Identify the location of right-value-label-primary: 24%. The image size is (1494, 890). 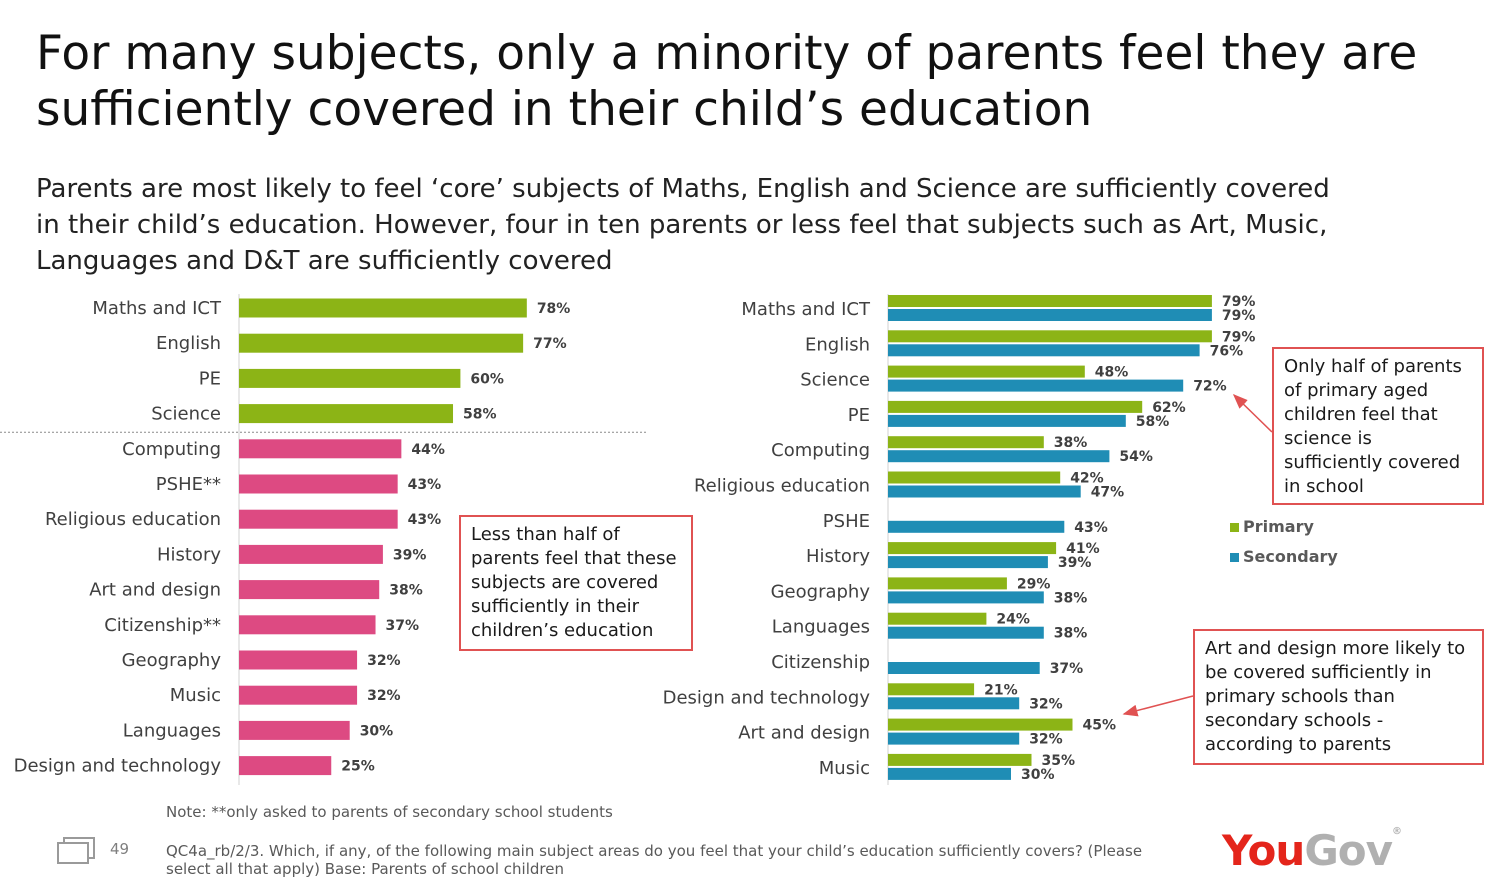
(1013, 620).